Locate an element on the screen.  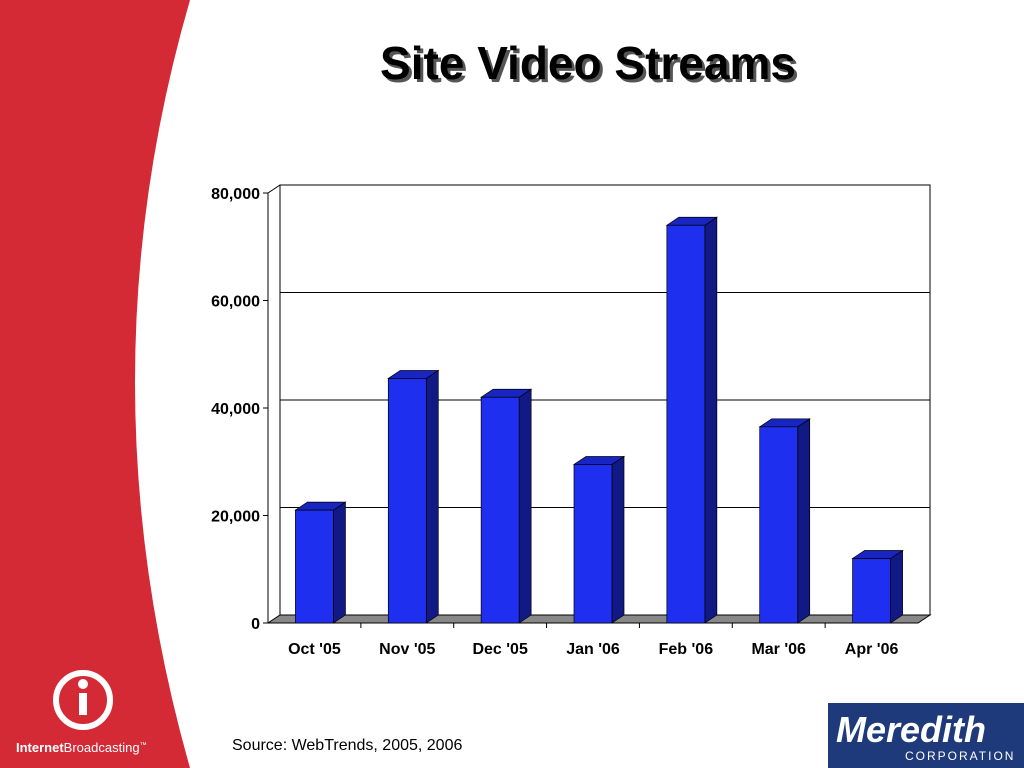
y-tick-label: 60,000 is located at coordinates (235, 302).